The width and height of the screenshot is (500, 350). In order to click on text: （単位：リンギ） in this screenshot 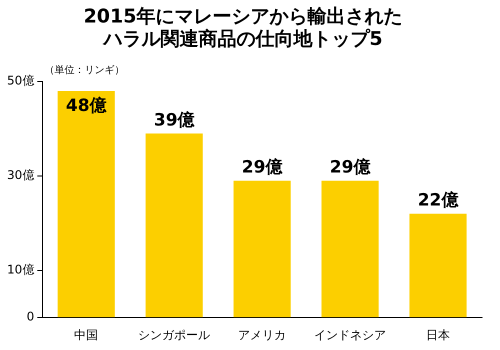, I will do `click(84, 70)`.